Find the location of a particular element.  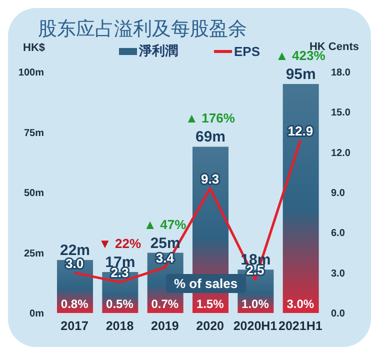

y-tick-label: 75m is located at coordinates (34, 133).